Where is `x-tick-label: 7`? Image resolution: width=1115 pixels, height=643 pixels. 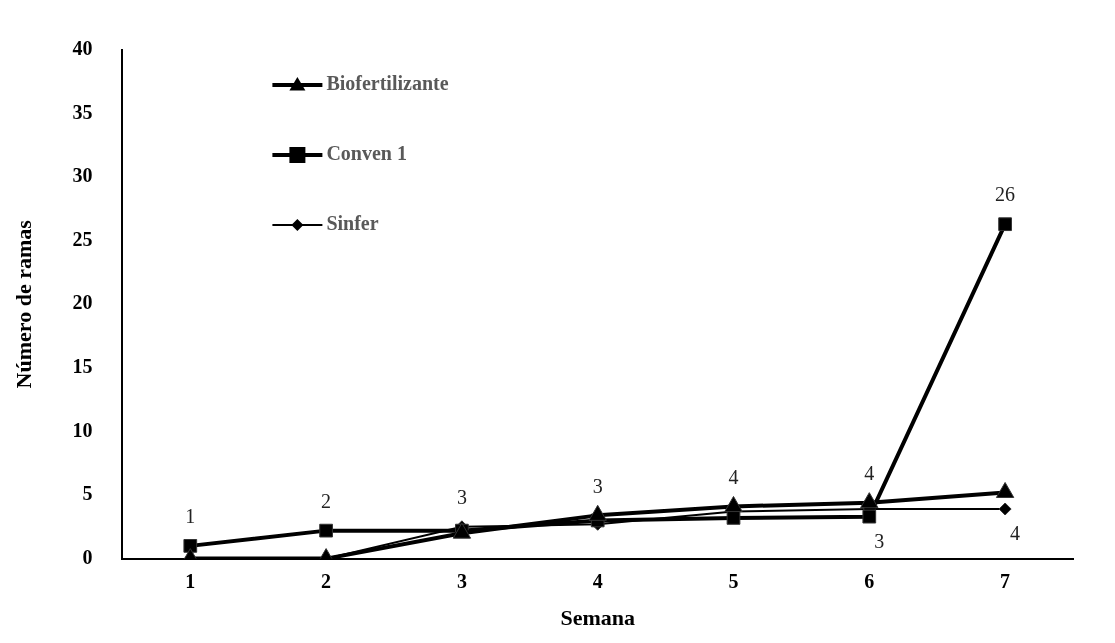
x-tick-label: 7 is located at coordinates (1005, 580).